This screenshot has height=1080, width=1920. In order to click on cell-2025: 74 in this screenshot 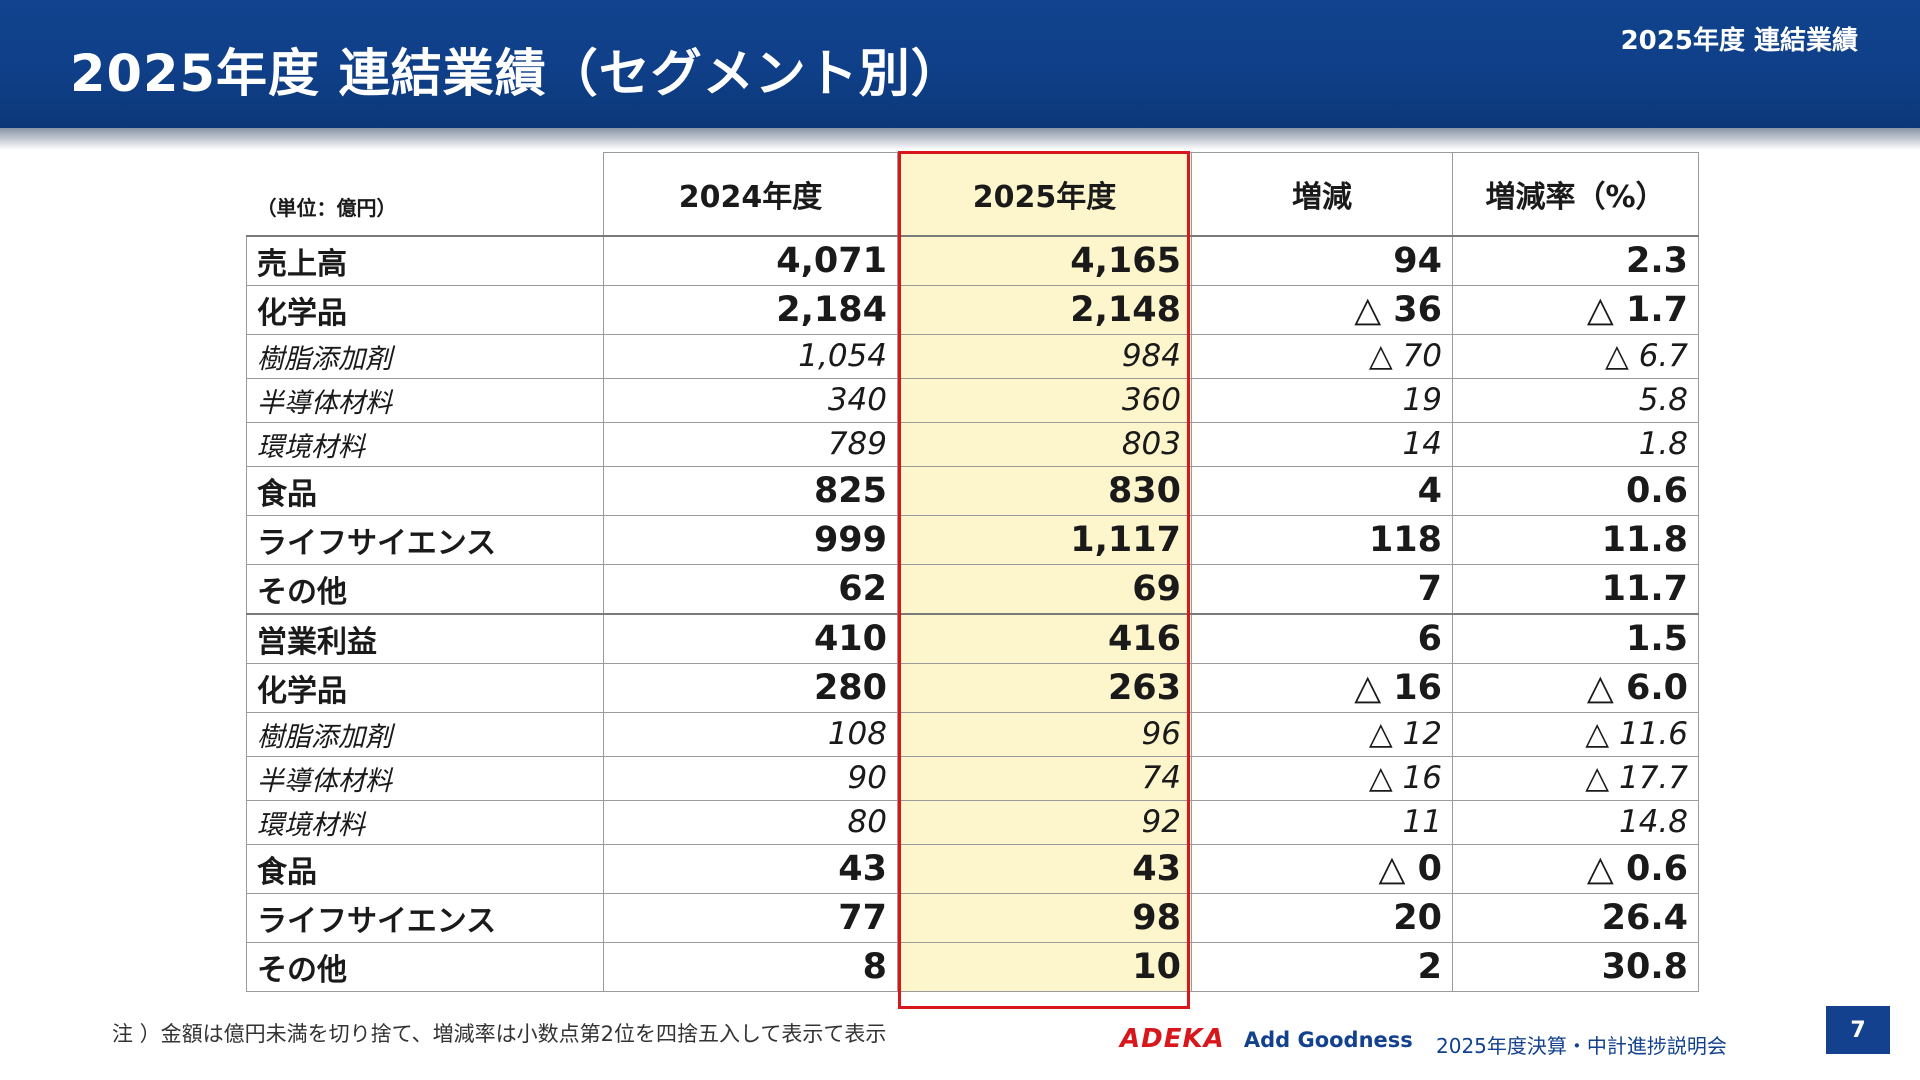, I will do `click(1044, 778)`.